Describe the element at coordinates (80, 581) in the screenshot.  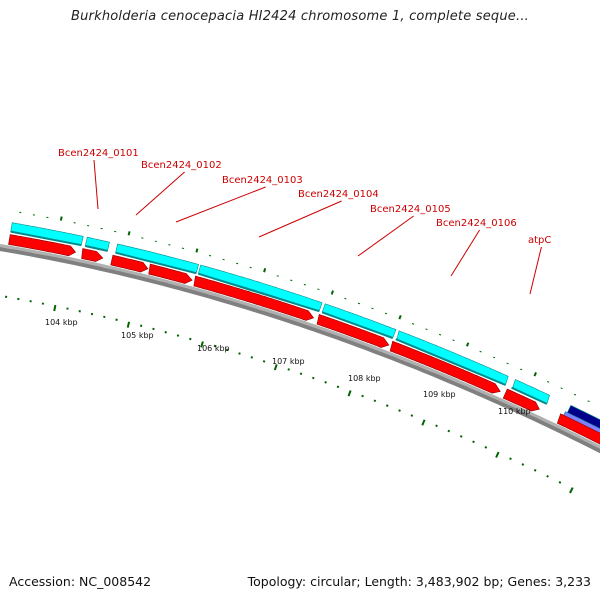
I see `accession-text: Accession: NC_008542` at that location.